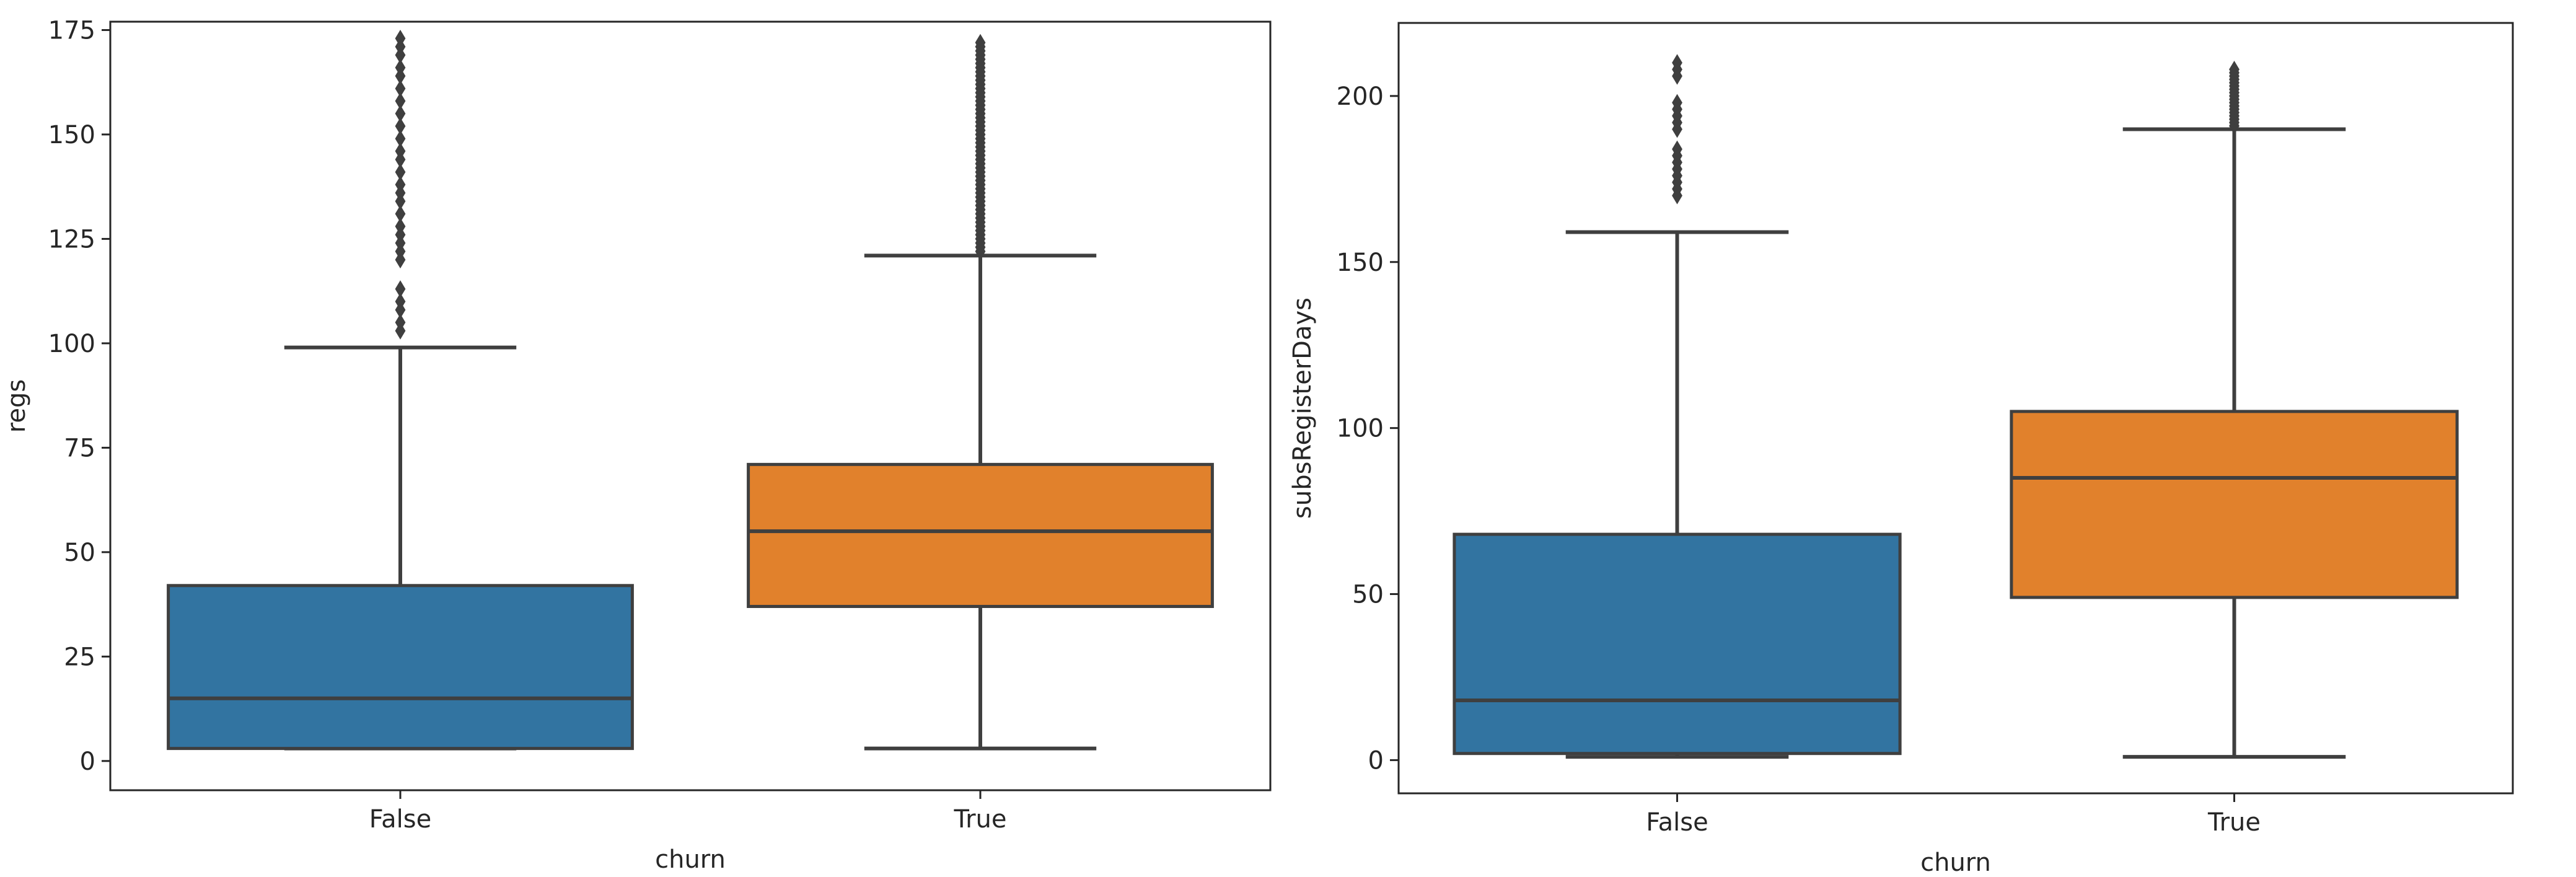  I want to click on y-tick-label: 125, so click(71, 239).